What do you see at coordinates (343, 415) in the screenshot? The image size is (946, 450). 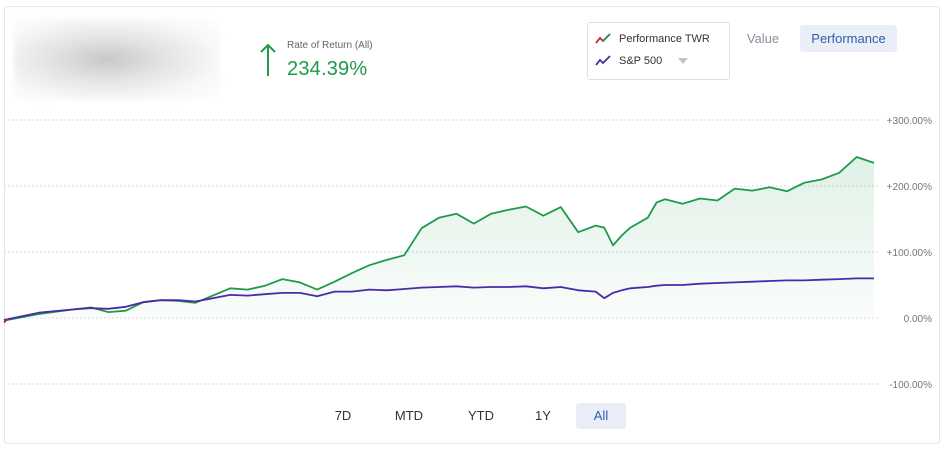 I see `range-button-7d: 7D` at bounding box center [343, 415].